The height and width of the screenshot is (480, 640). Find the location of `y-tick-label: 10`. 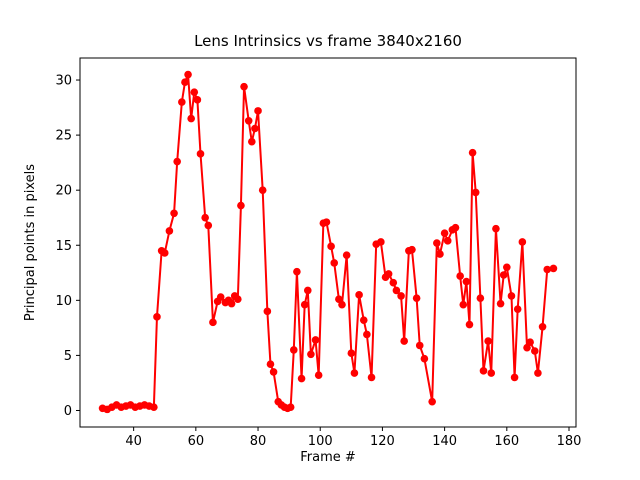

y-tick-label: 10 is located at coordinates (63, 301).